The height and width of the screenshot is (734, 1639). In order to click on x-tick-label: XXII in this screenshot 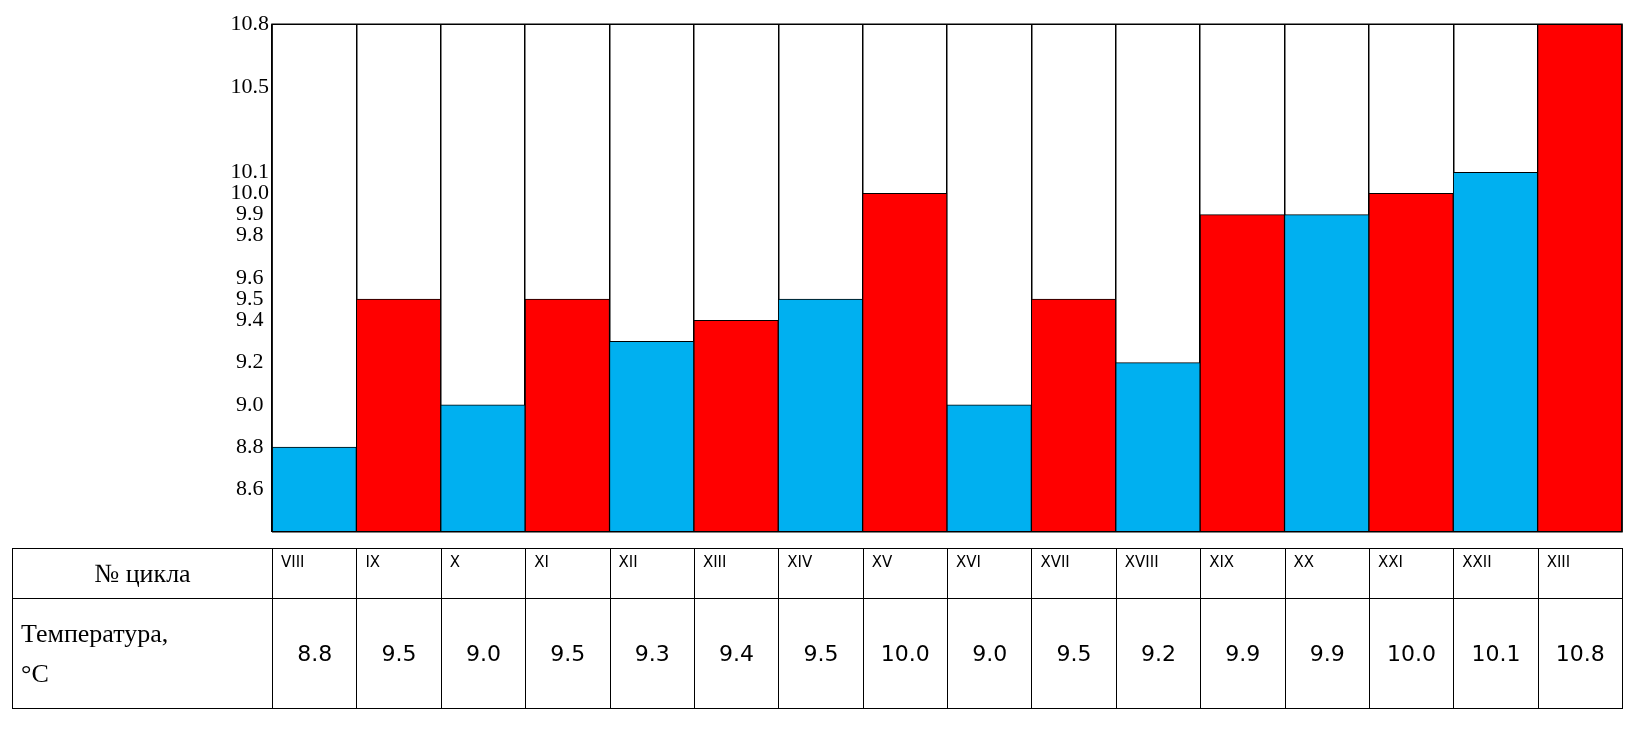, I will do `click(1496, 573)`.